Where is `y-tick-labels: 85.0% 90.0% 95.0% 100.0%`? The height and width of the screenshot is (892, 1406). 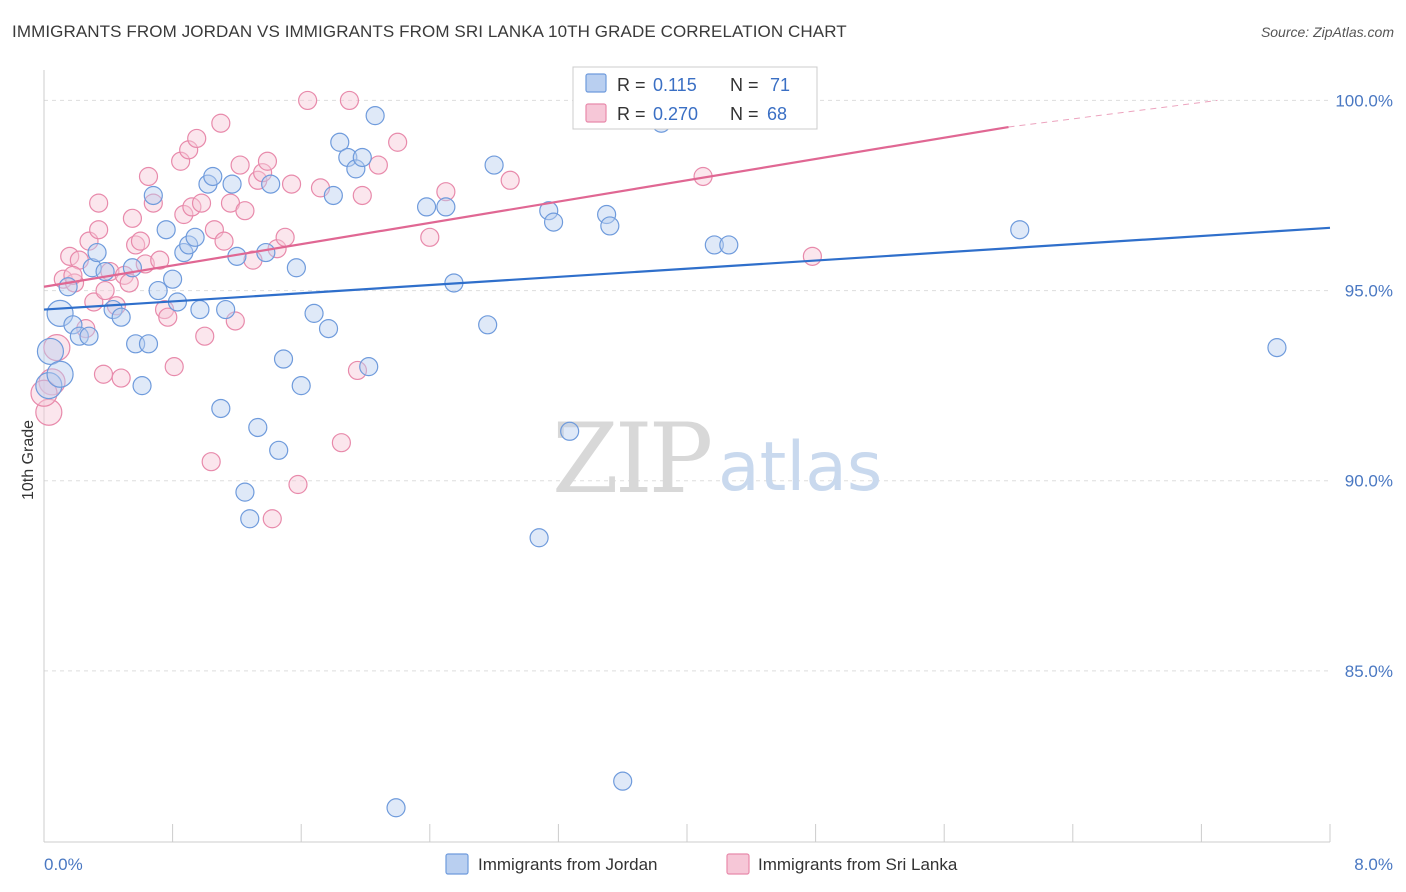 y-tick-labels: 85.0% 90.0% 95.0% 100.0% is located at coordinates (1364, 385).